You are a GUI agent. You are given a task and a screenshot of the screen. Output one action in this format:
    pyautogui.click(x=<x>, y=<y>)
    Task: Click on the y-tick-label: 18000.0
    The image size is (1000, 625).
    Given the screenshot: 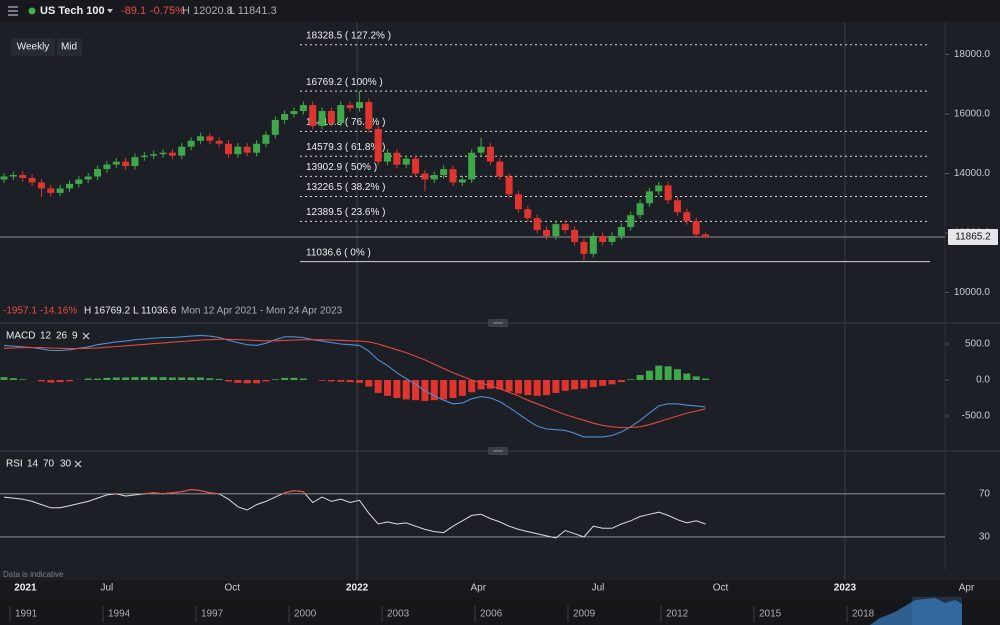 What is the action you would take?
    pyautogui.click(x=972, y=54)
    